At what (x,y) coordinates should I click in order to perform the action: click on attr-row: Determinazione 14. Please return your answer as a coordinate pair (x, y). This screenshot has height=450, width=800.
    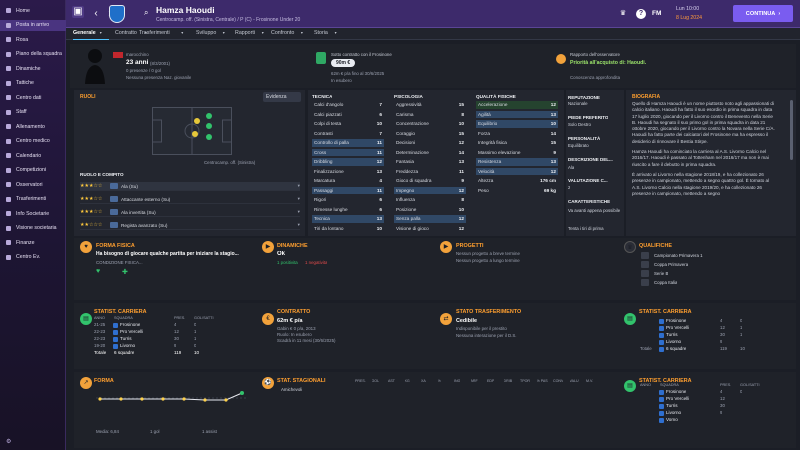
    Looking at the image, I should click on (430, 153).